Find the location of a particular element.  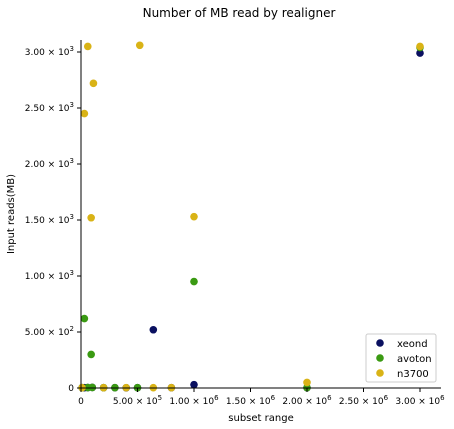

y-tick-label: 2.50 × 10³ is located at coordinates (49, 107).